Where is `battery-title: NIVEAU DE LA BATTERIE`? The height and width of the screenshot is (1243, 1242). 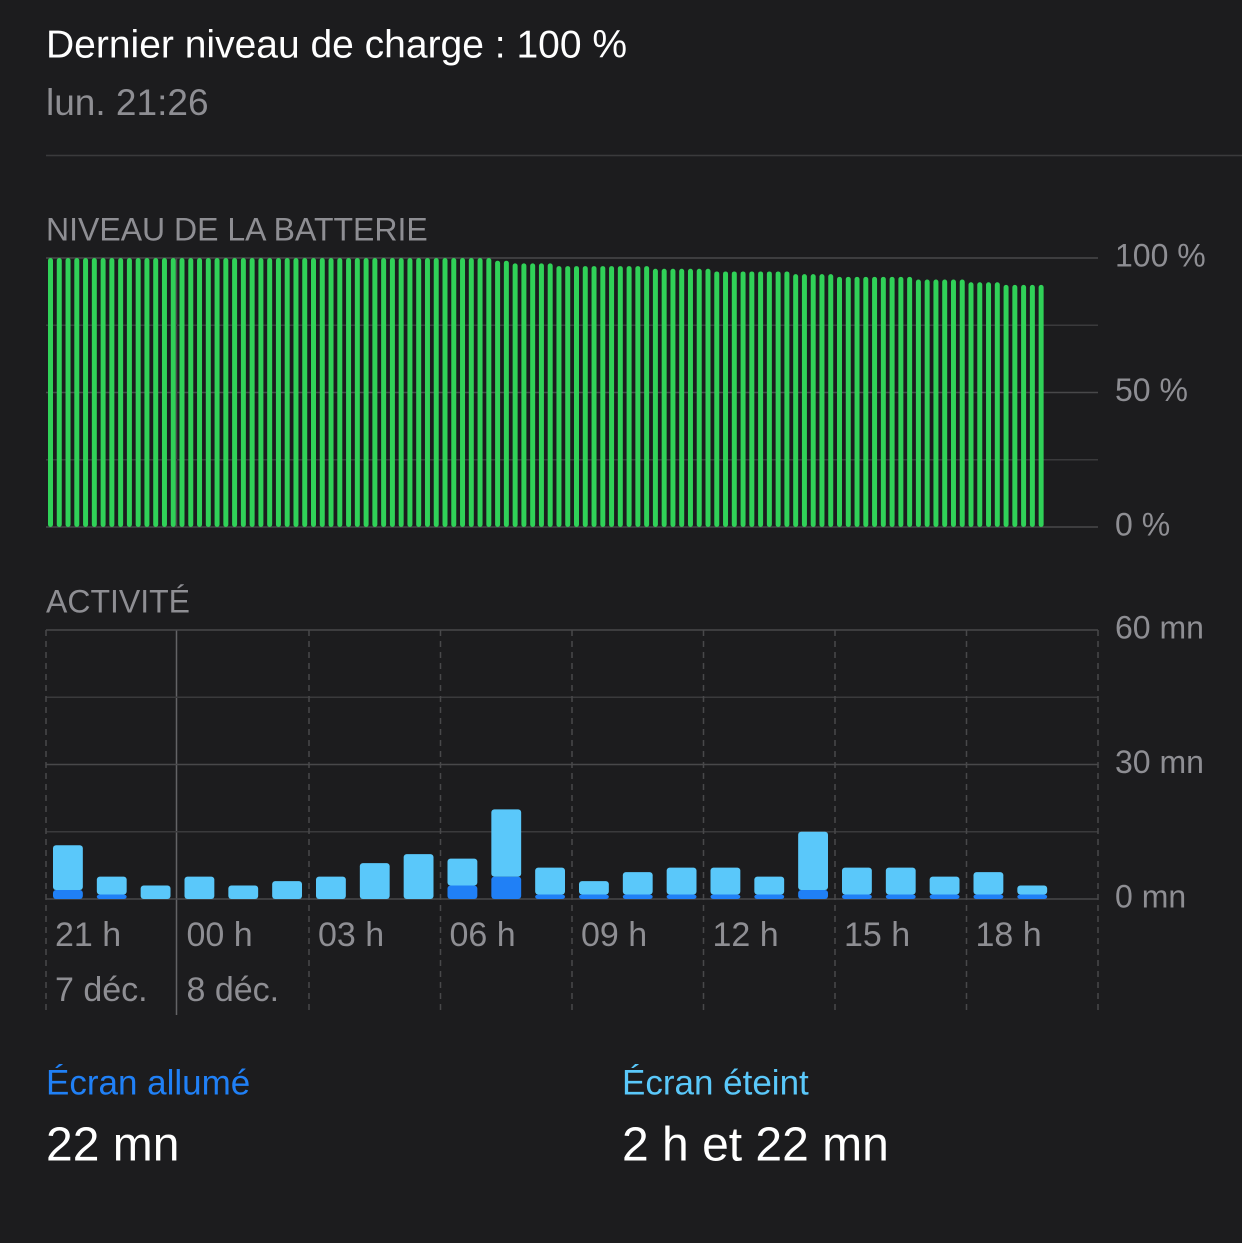 battery-title: NIVEAU DE LA BATTERIE is located at coordinates (237, 229).